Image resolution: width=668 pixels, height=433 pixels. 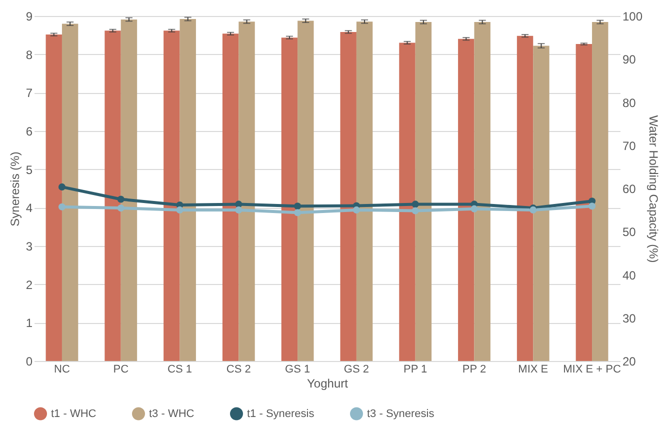 What do you see at coordinates (73, 414) in the screenshot?
I see `legend-label: t1 - WHC` at bounding box center [73, 414].